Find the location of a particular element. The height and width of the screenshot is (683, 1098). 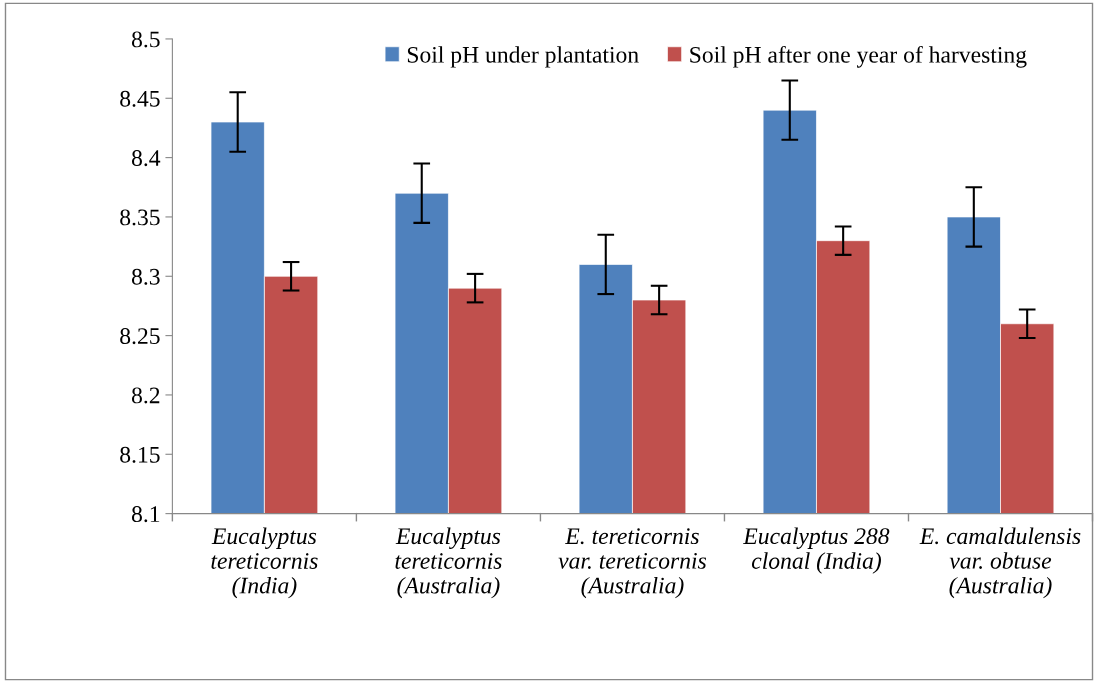

x-tick-label: E. camaldulensis var. obtuse (Australia) is located at coordinates (1000, 563).